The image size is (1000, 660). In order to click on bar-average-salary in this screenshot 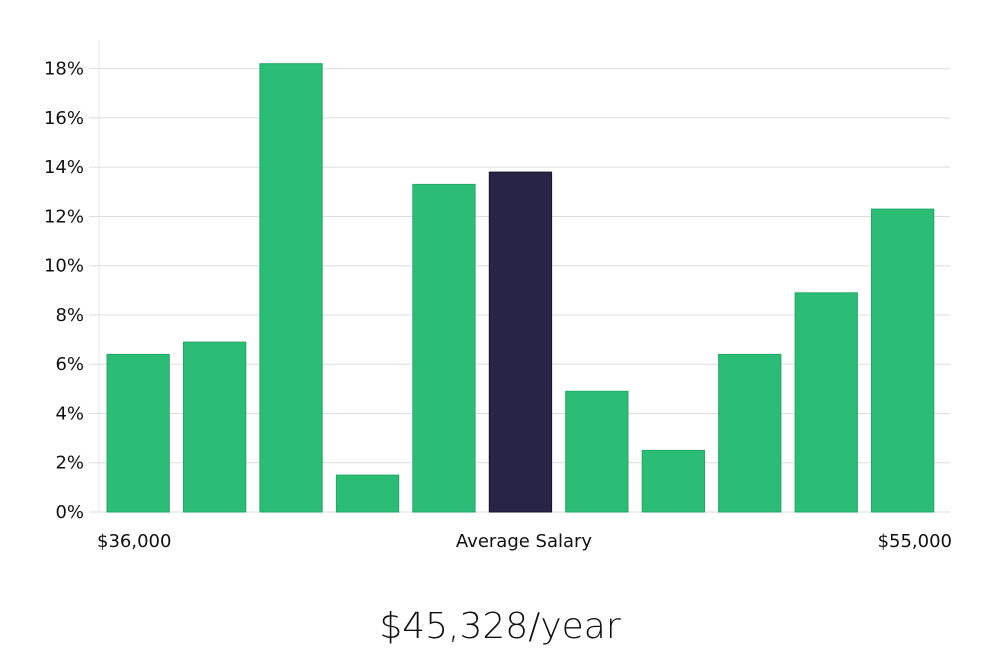, I will do `click(520, 342)`.